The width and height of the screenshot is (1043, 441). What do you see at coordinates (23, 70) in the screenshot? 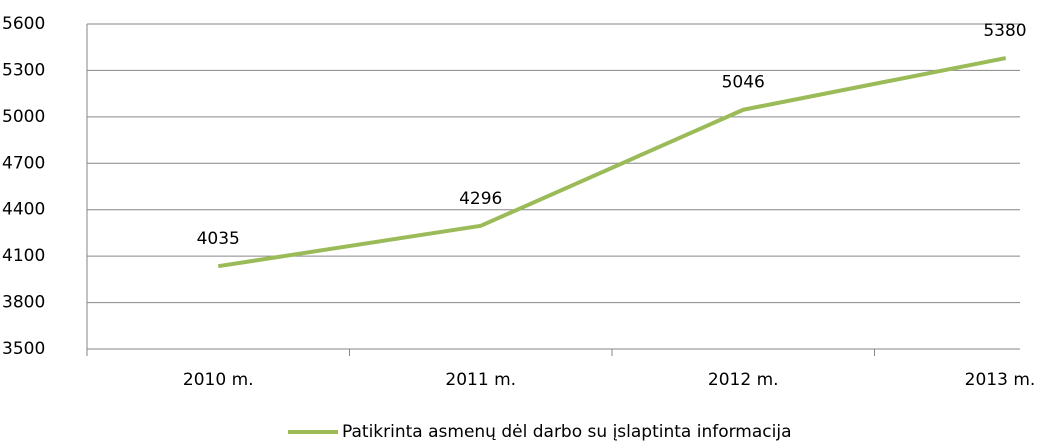
I see `y-tick-label: 5300` at bounding box center [23, 70].